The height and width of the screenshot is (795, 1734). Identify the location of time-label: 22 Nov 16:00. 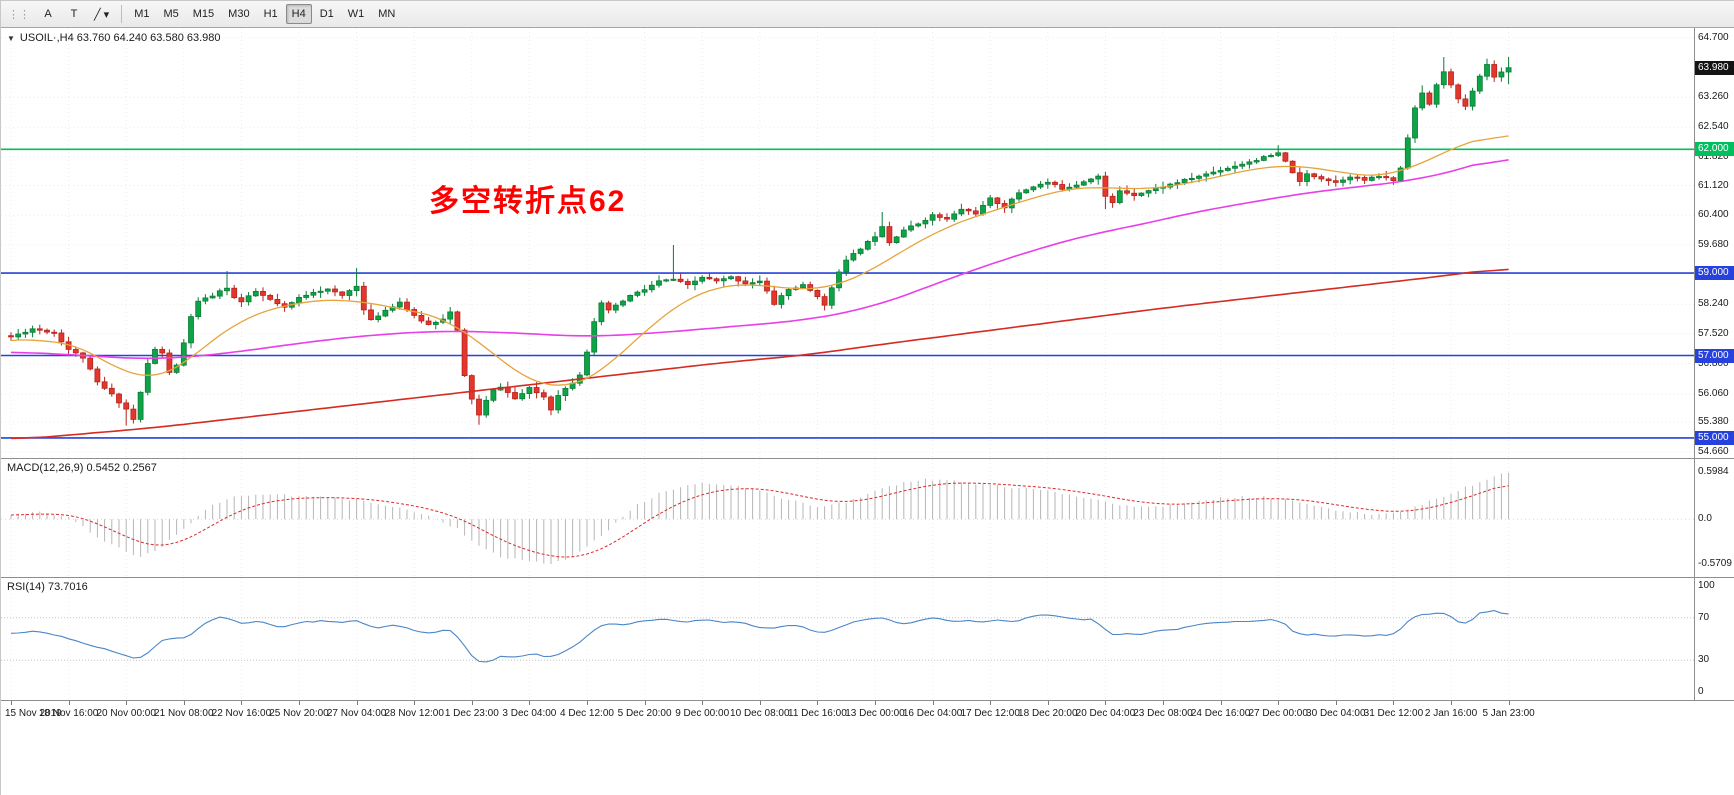
(241, 713).